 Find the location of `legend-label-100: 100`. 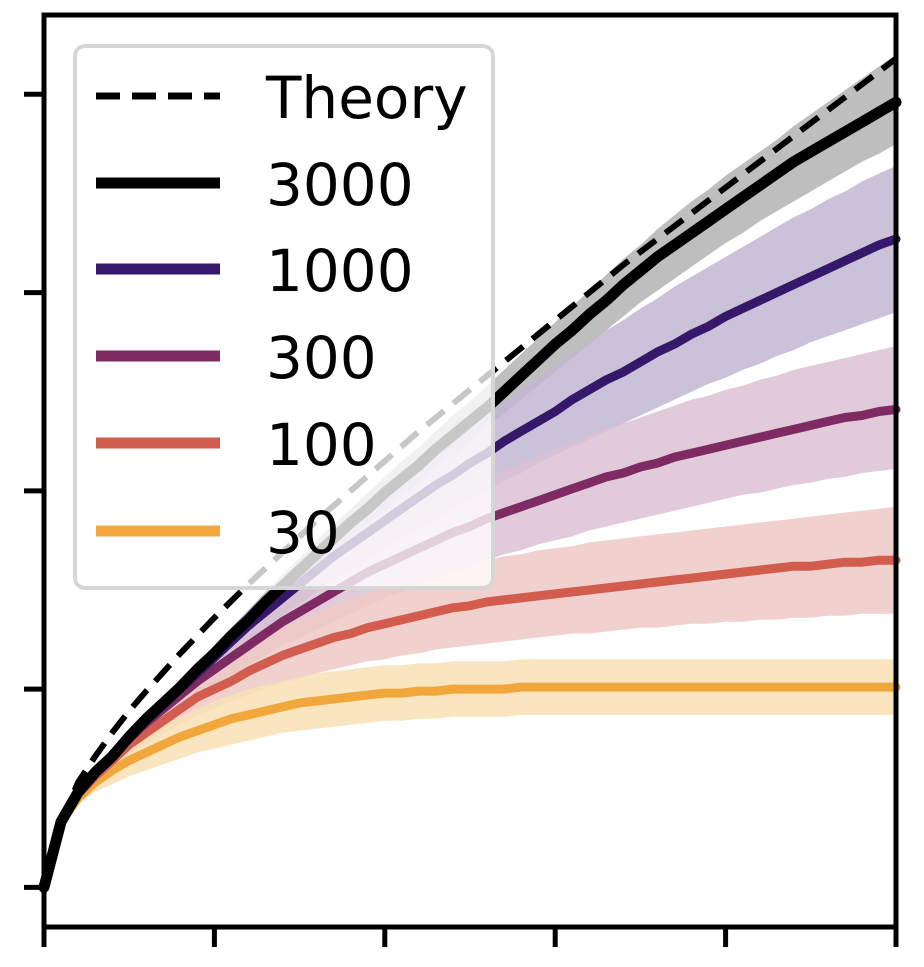

legend-label-100: 100 is located at coordinates (321, 445).